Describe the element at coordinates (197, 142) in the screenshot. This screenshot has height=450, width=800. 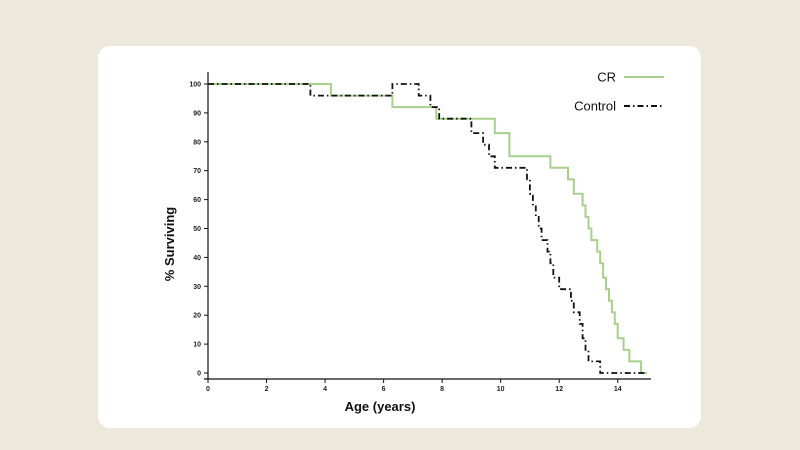
I see `y-tick-label: 80` at that location.